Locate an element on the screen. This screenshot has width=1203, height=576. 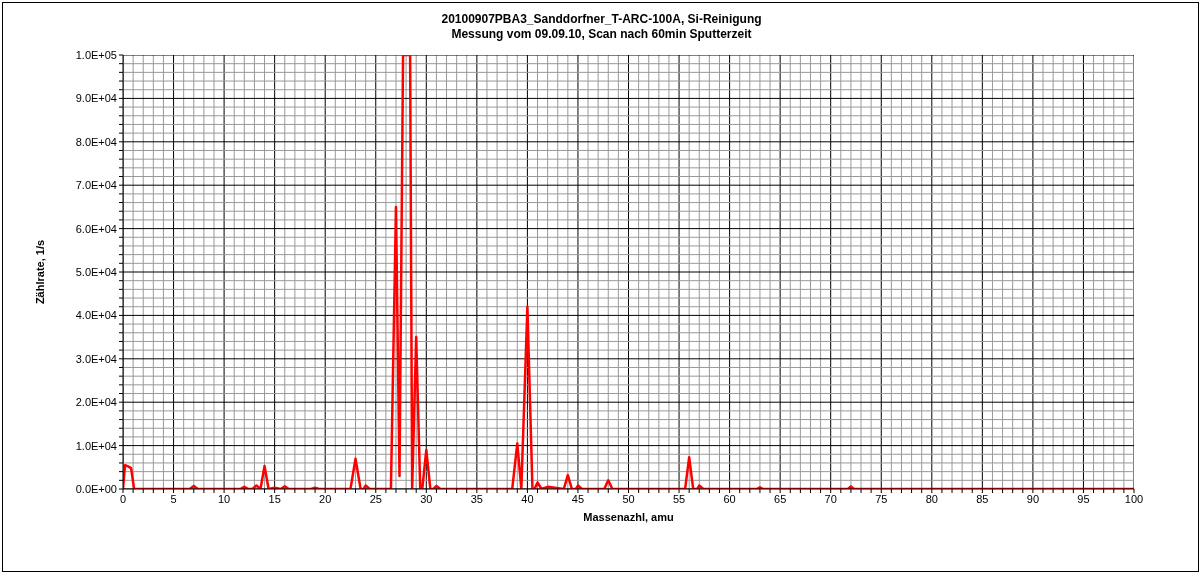
x-tick-label: 75 is located at coordinates (881, 498).